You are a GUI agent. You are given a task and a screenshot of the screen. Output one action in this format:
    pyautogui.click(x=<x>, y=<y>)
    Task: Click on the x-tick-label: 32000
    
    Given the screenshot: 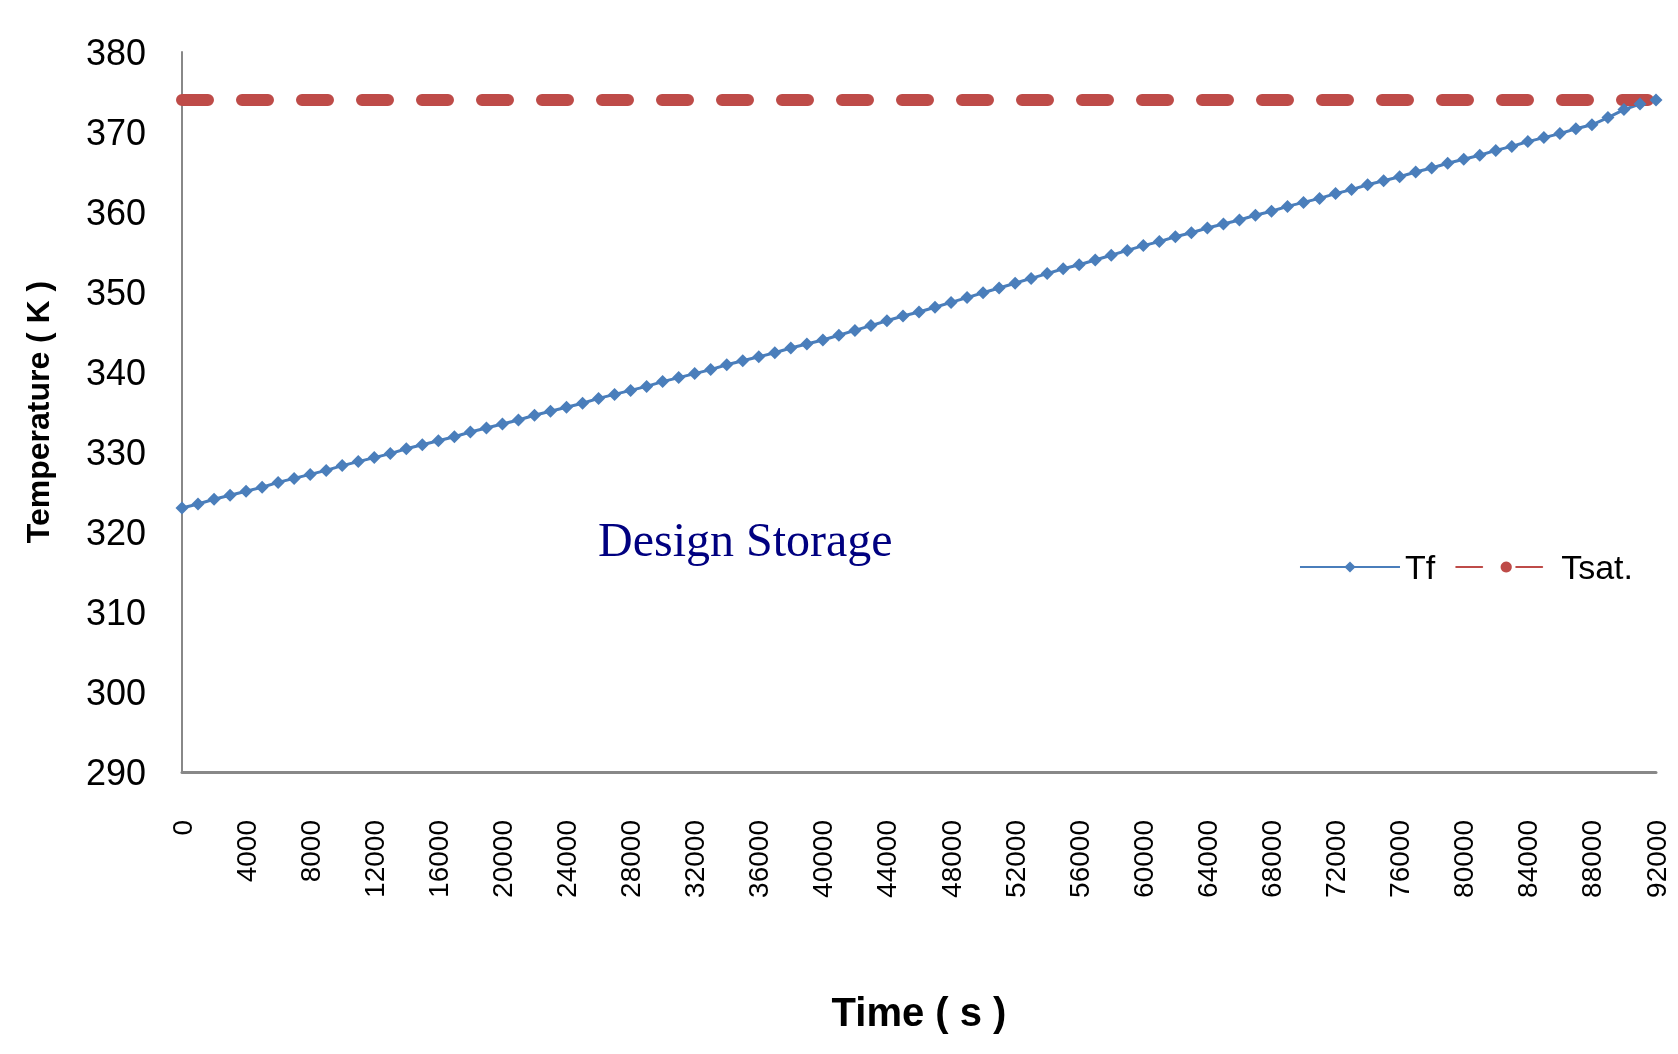 What is the action you would take?
    pyautogui.click(x=695, y=859)
    